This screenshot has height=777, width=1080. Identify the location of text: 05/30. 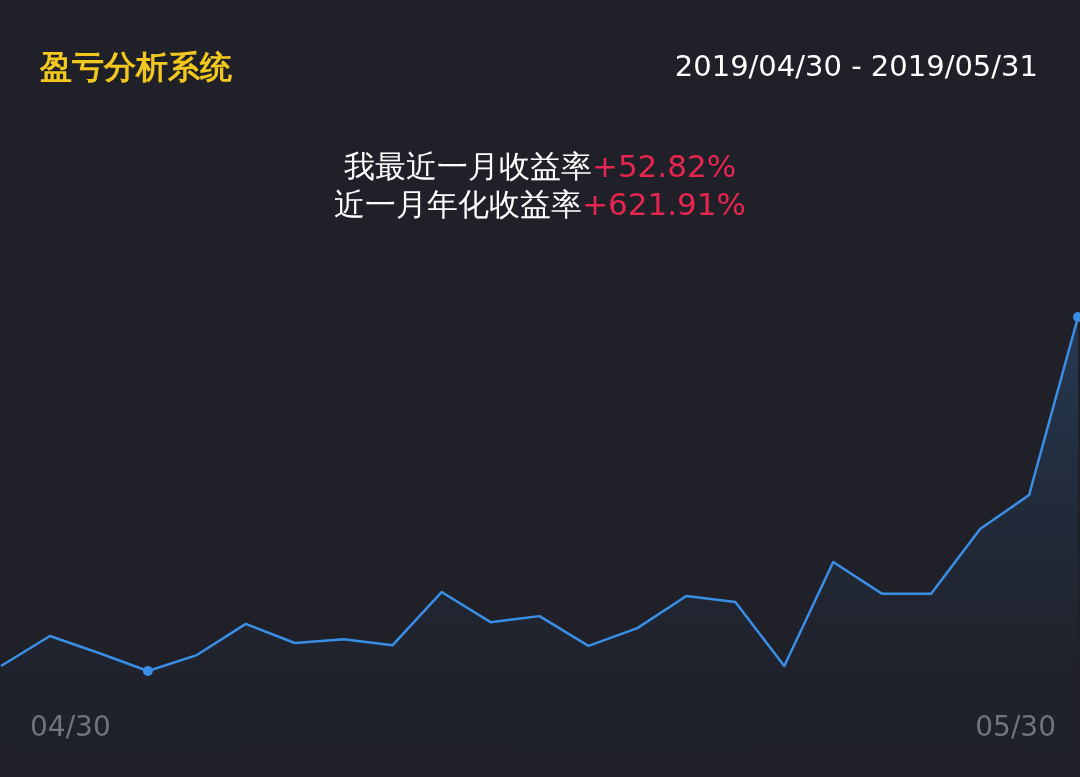
(1015, 726).